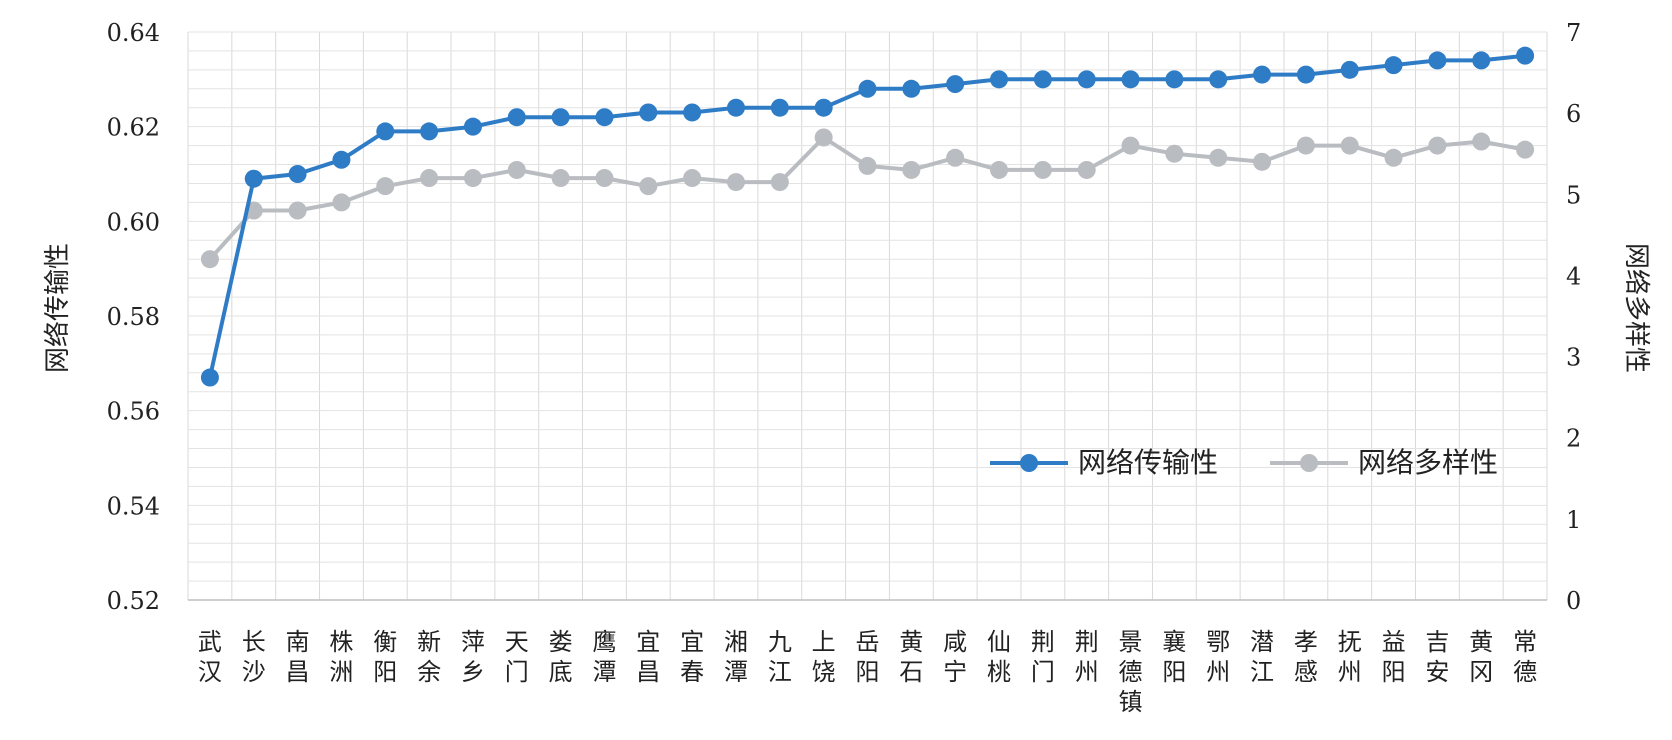  What do you see at coordinates (1131, 642) in the screenshot?
I see `category-char: 景` at bounding box center [1131, 642].